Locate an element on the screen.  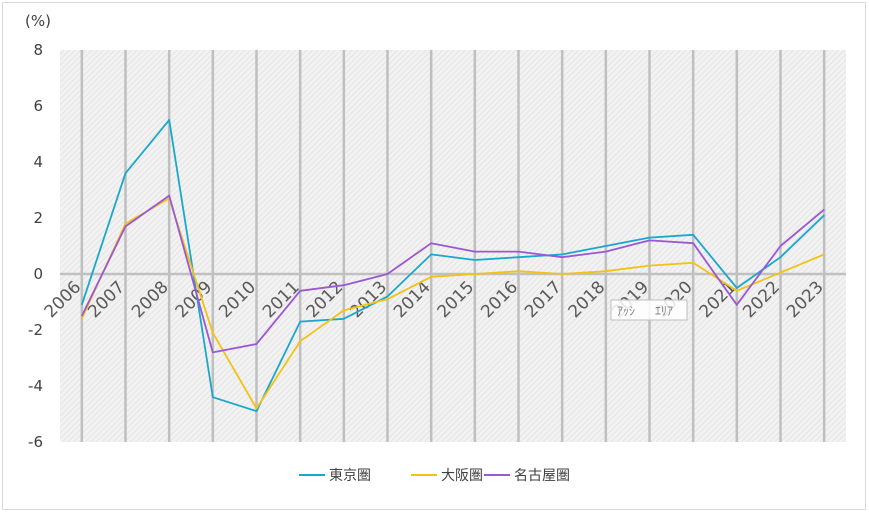
watermark: ｱｯｼ ｴﾘｱ is located at coordinates (649, 310).